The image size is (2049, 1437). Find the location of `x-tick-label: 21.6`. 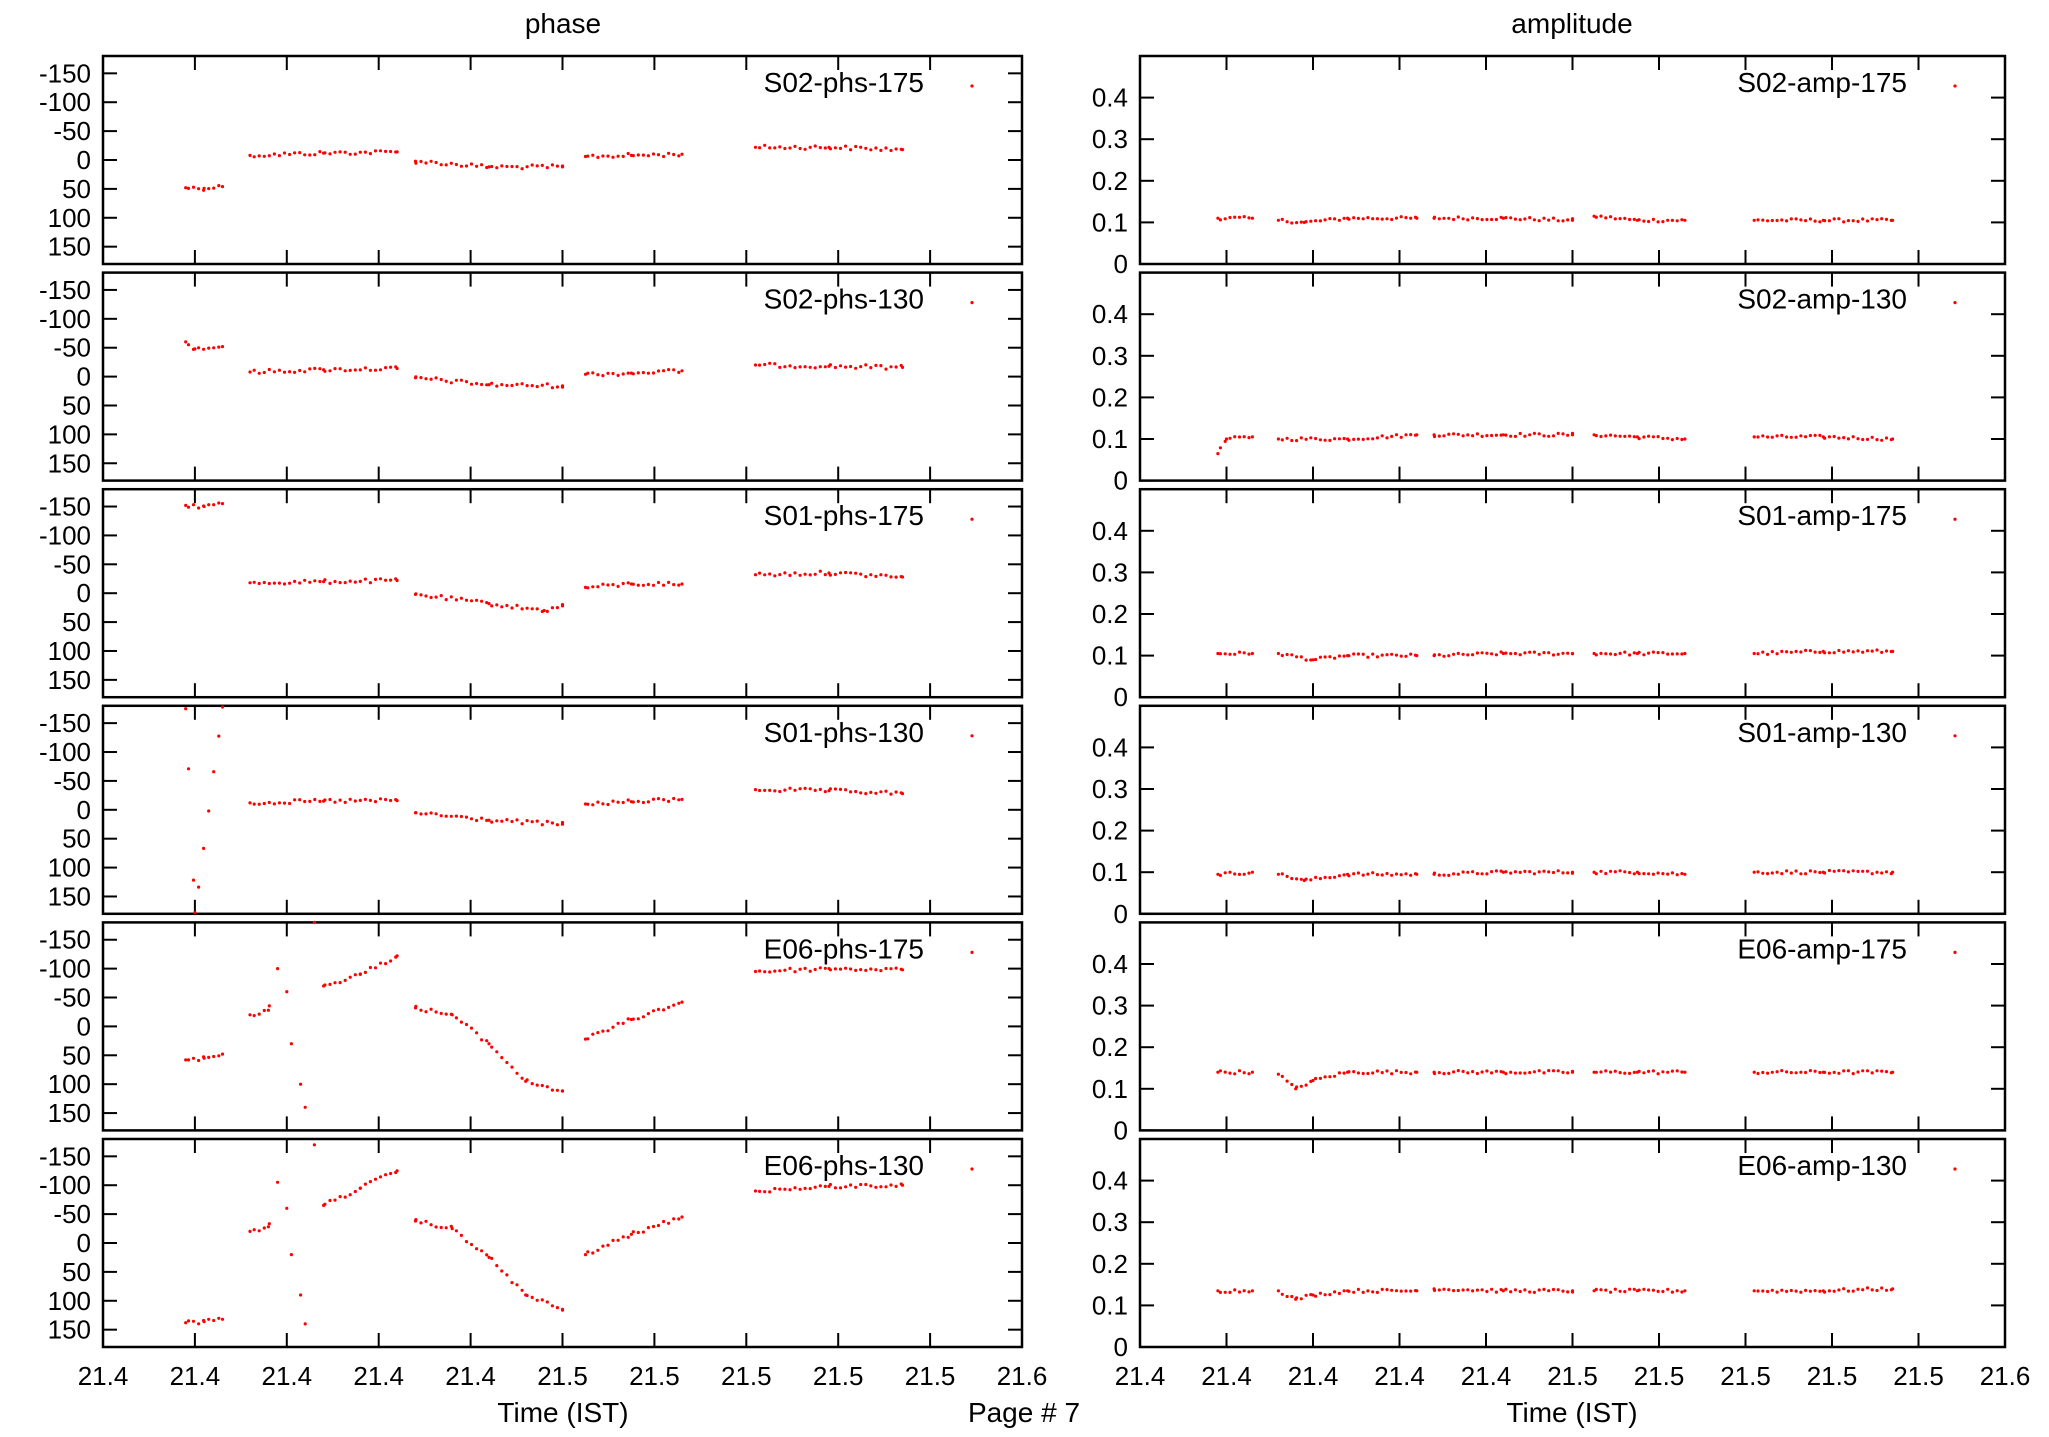

x-tick-label: 21.6 is located at coordinates (1022, 1376).